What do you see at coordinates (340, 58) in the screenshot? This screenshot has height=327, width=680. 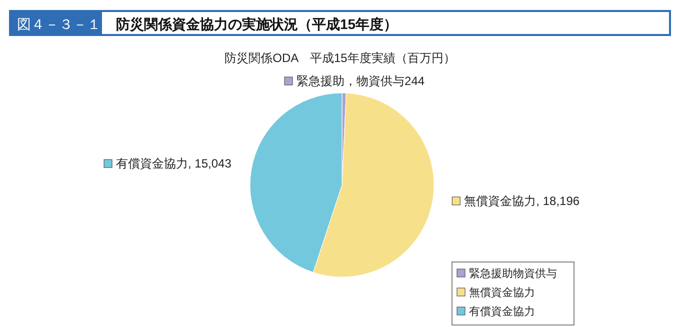 I see `chart-subtitle: 防災関係ODA 平成15年度実績（百万円）` at bounding box center [340, 58].